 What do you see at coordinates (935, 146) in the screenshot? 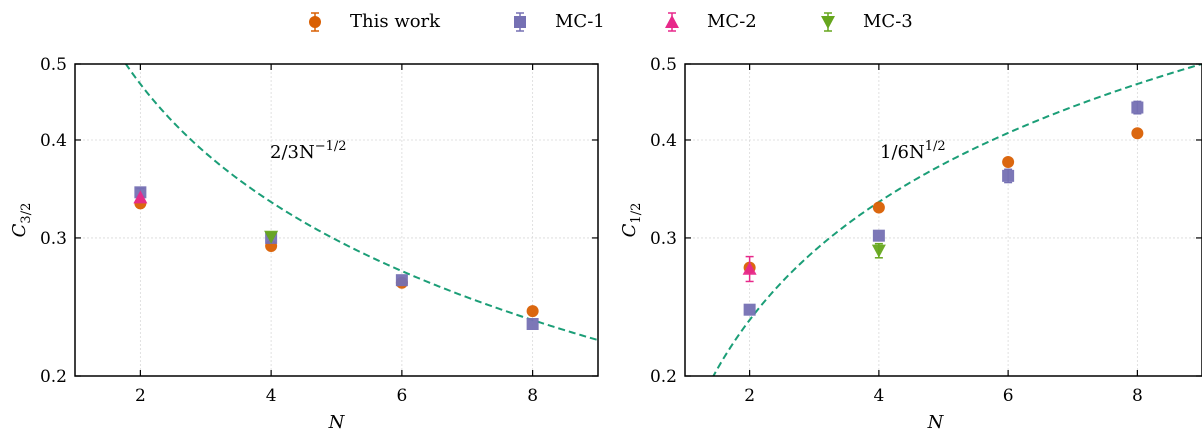
I see `curve-annotation-exponent: 1/2` at bounding box center [935, 146].